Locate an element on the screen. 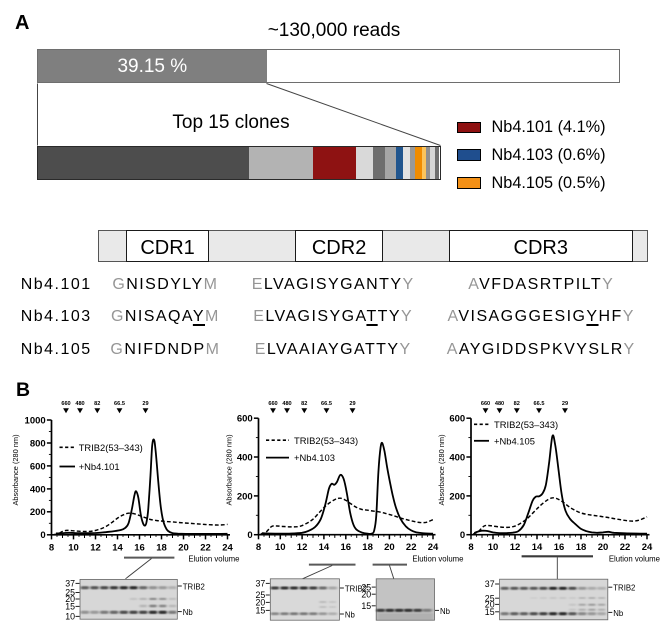 Image resolution: width=668 pixels, height=638 pixels. svg-text: 800 is located at coordinates (38, 443).